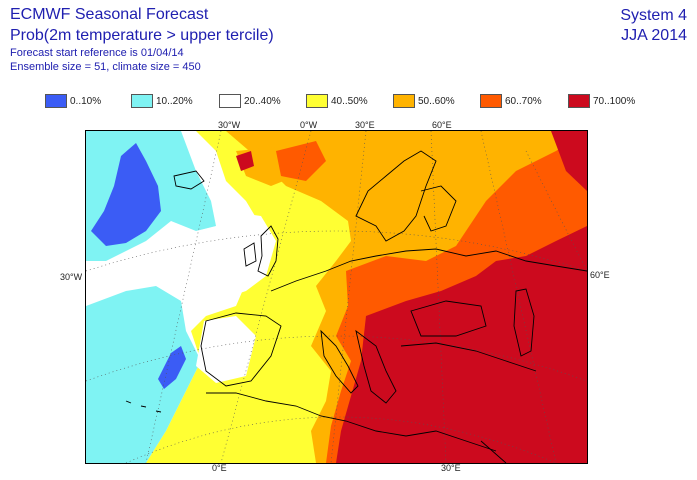 The width and height of the screenshot is (697, 480). Describe the element at coordinates (442, 125) in the screenshot. I see `top-axis-label: 60°E` at that location.